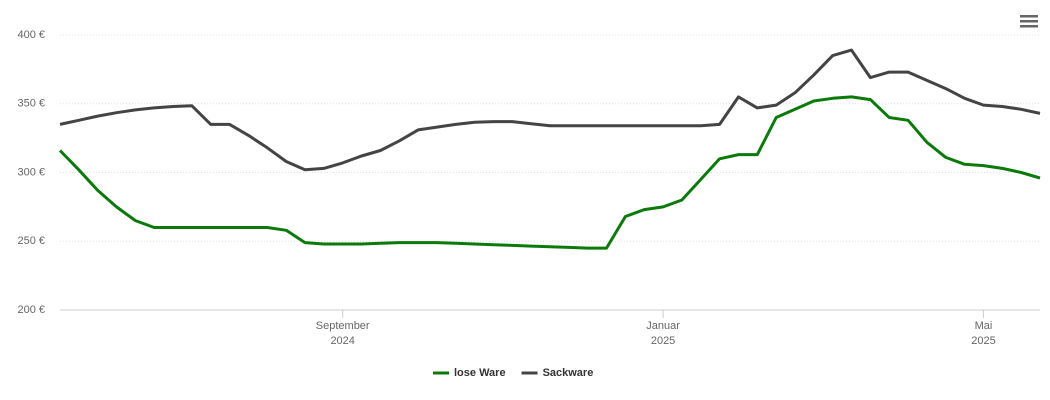  Describe the element at coordinates (513, 373) in the screenshot. I see `legend: lose Ware Sackware` at that location.